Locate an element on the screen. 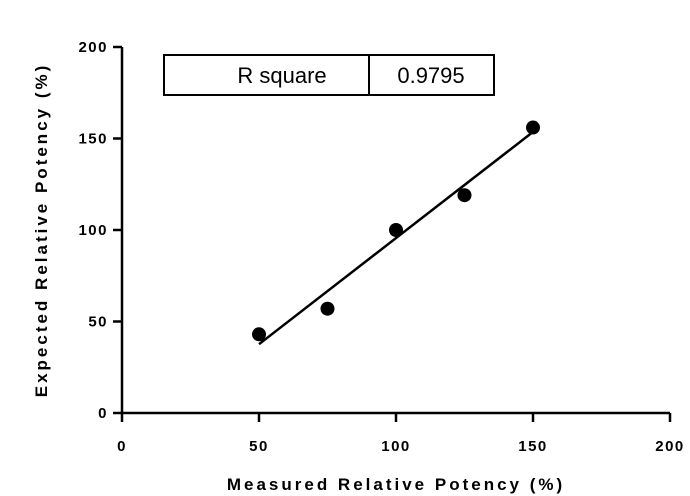  r-square-value: 0.9795 is located at coordinates (430, 75).